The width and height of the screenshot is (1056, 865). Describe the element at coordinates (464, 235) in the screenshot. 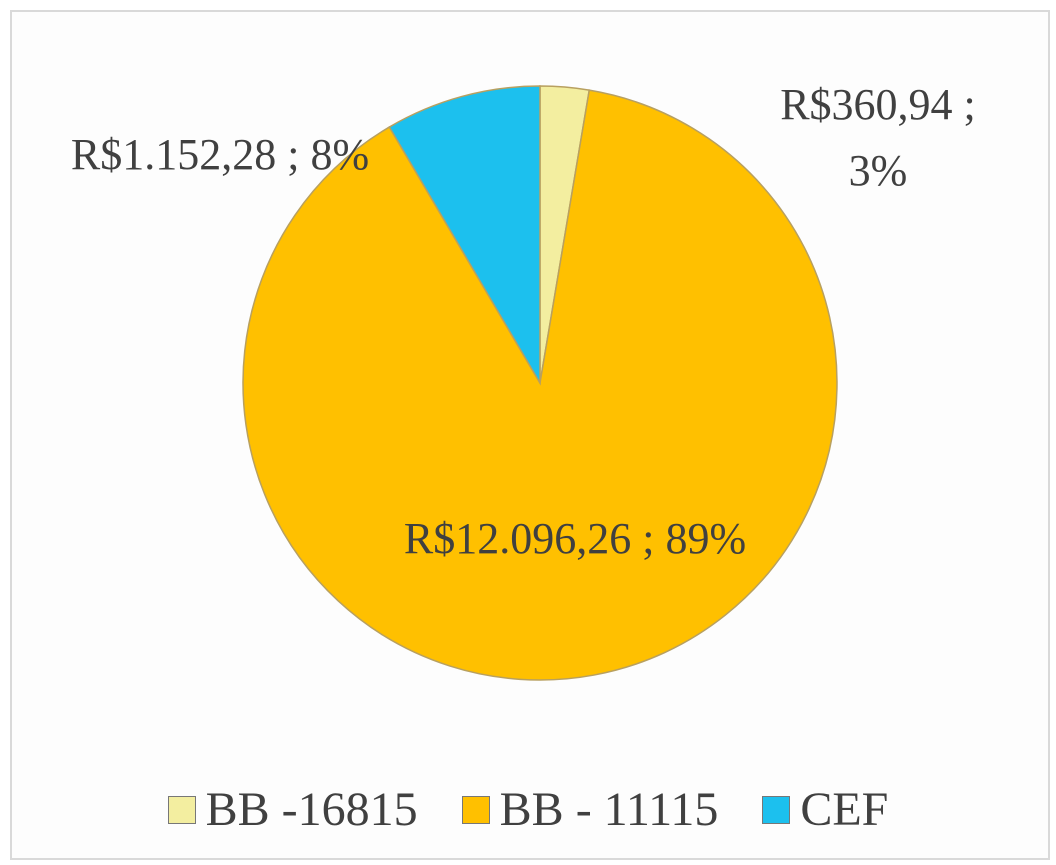

I see `pie-slice` at that location.